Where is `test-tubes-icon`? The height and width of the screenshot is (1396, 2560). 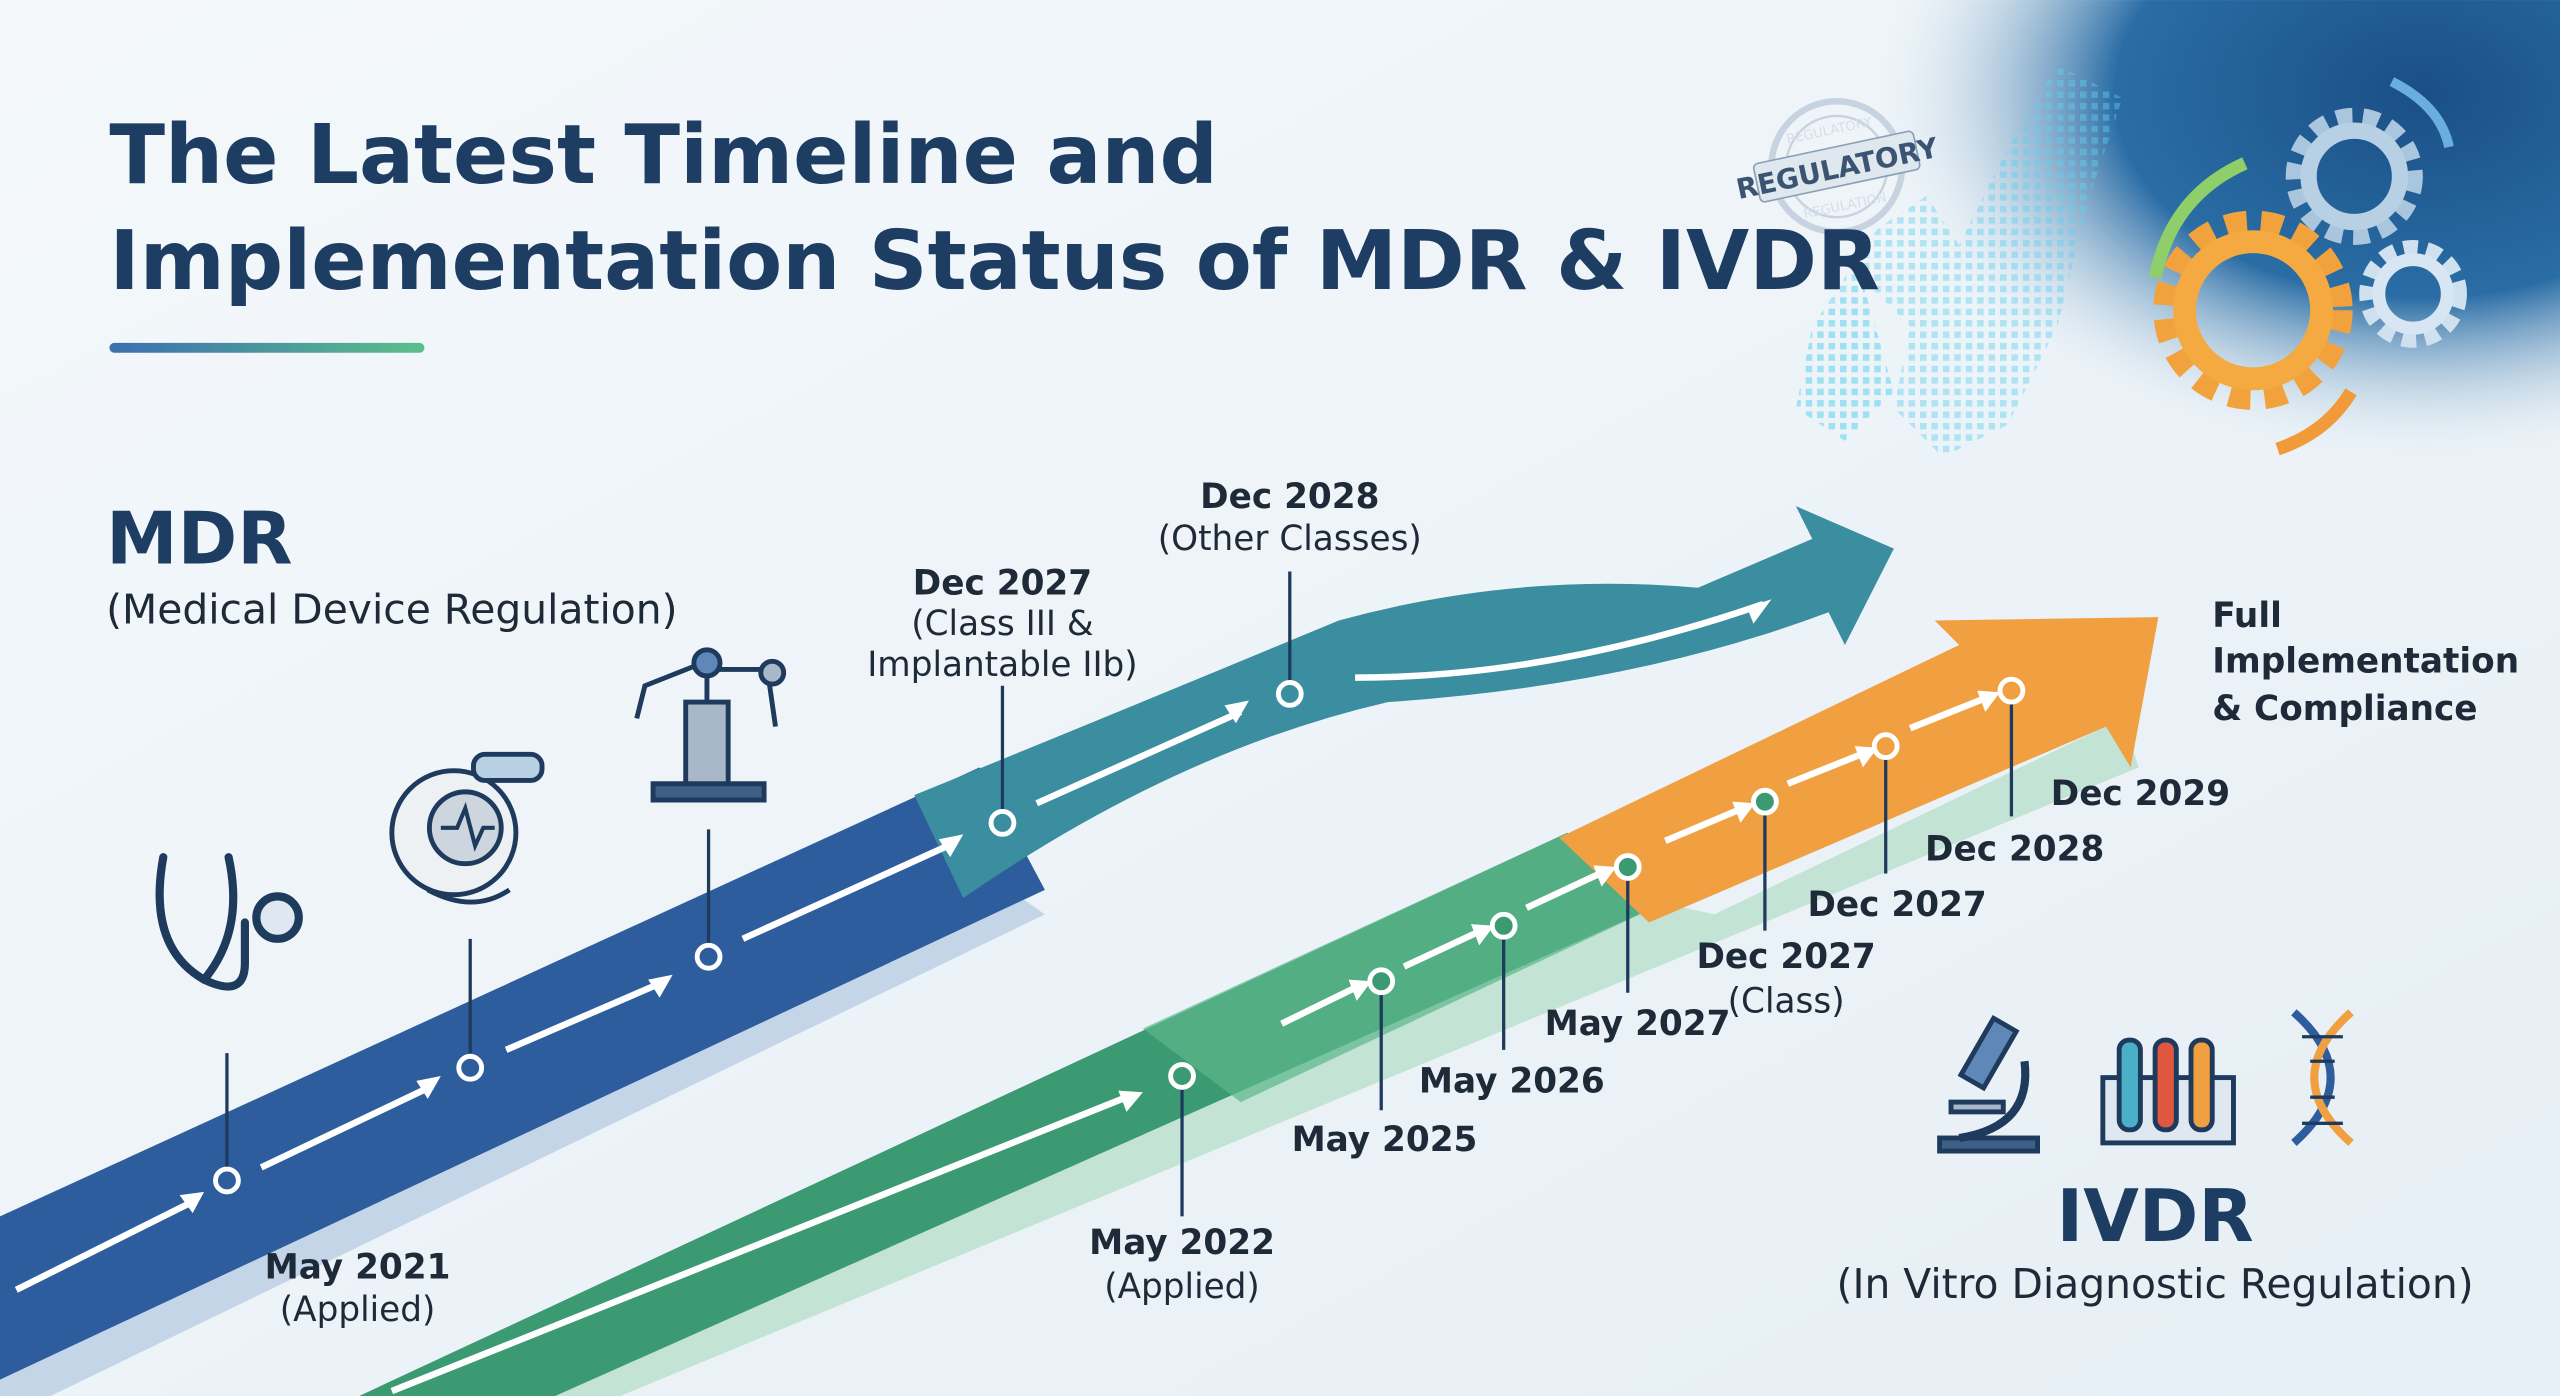 test-tubes-icon is located at coordinates (2168, 1091).